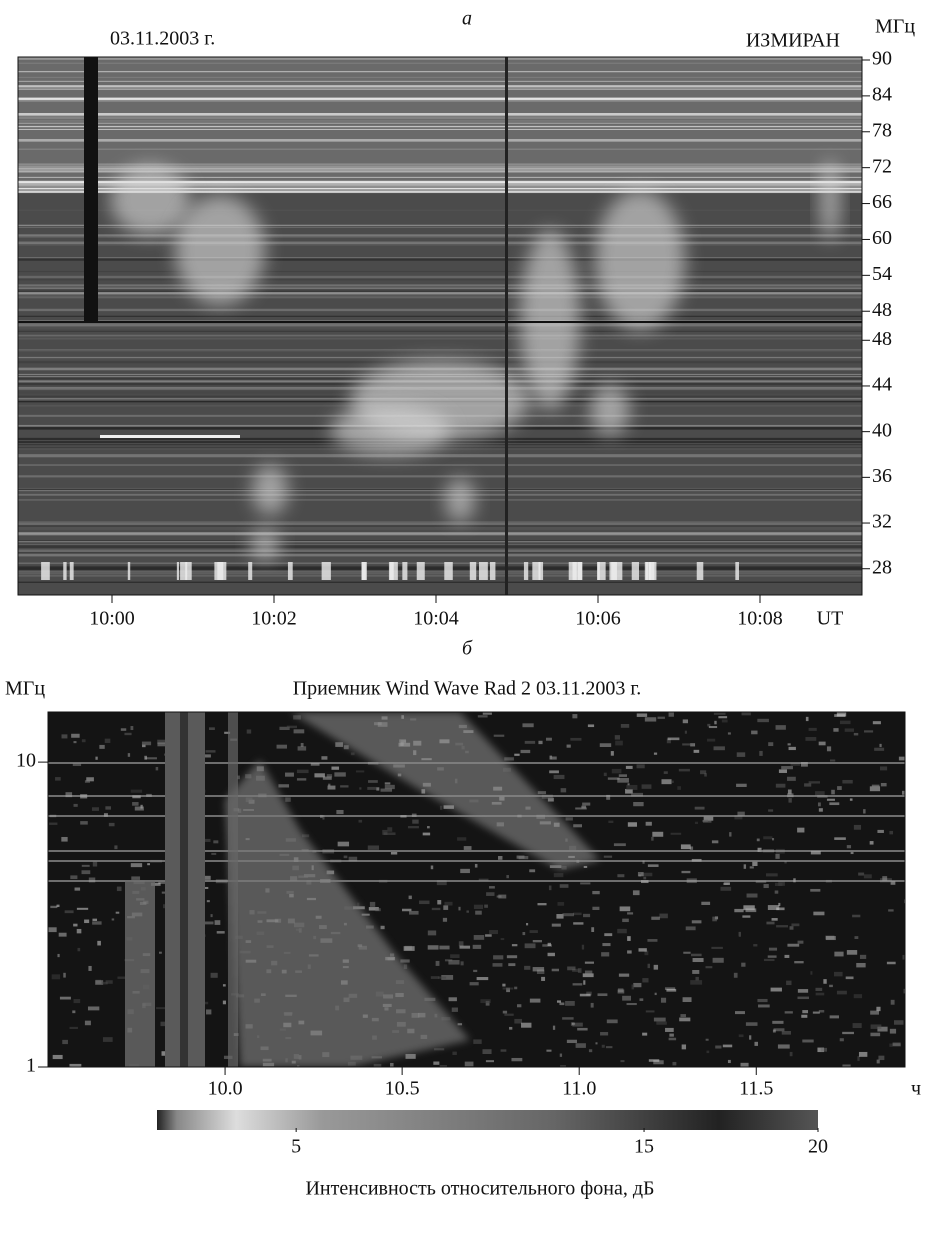 This screenshot has height=1260, width=929. Describe the element at coordinates (225, 1089) in the screenshot. I see `x-tick-label: 10.0` at that location.